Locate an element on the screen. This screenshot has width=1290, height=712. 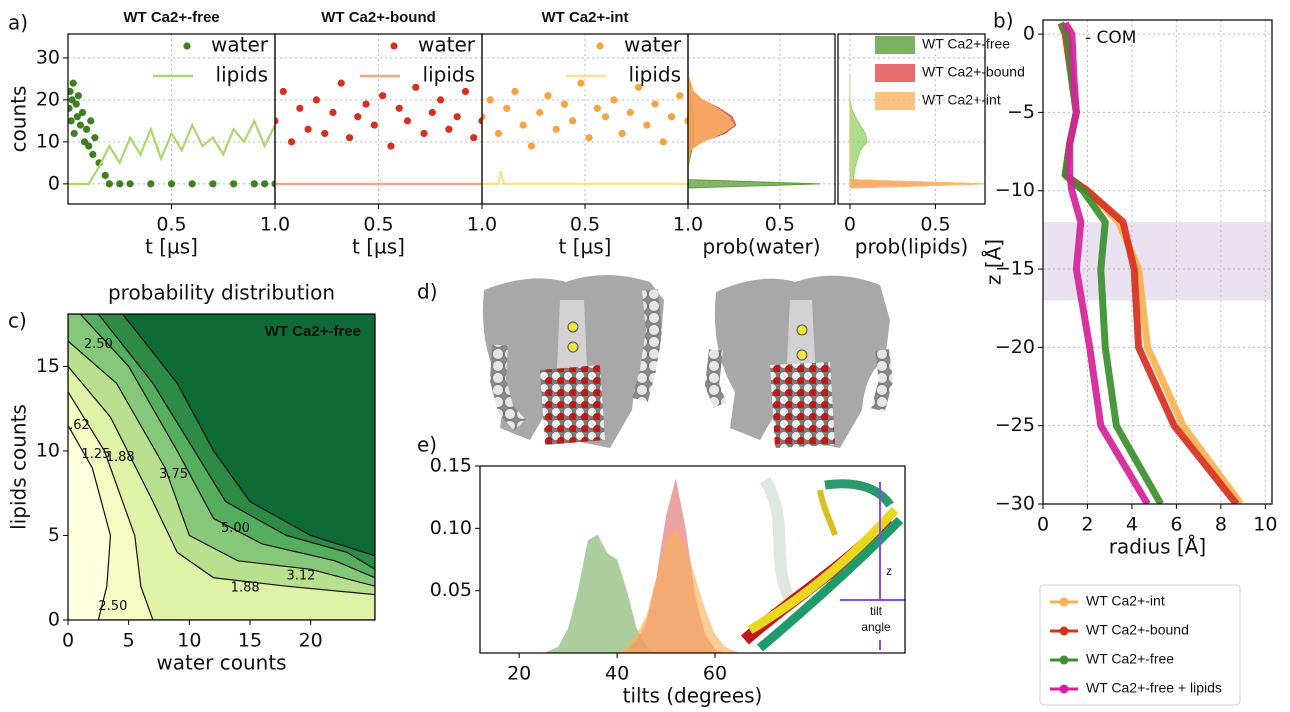
panel-label: b) is located at coordinates (1003, 21).